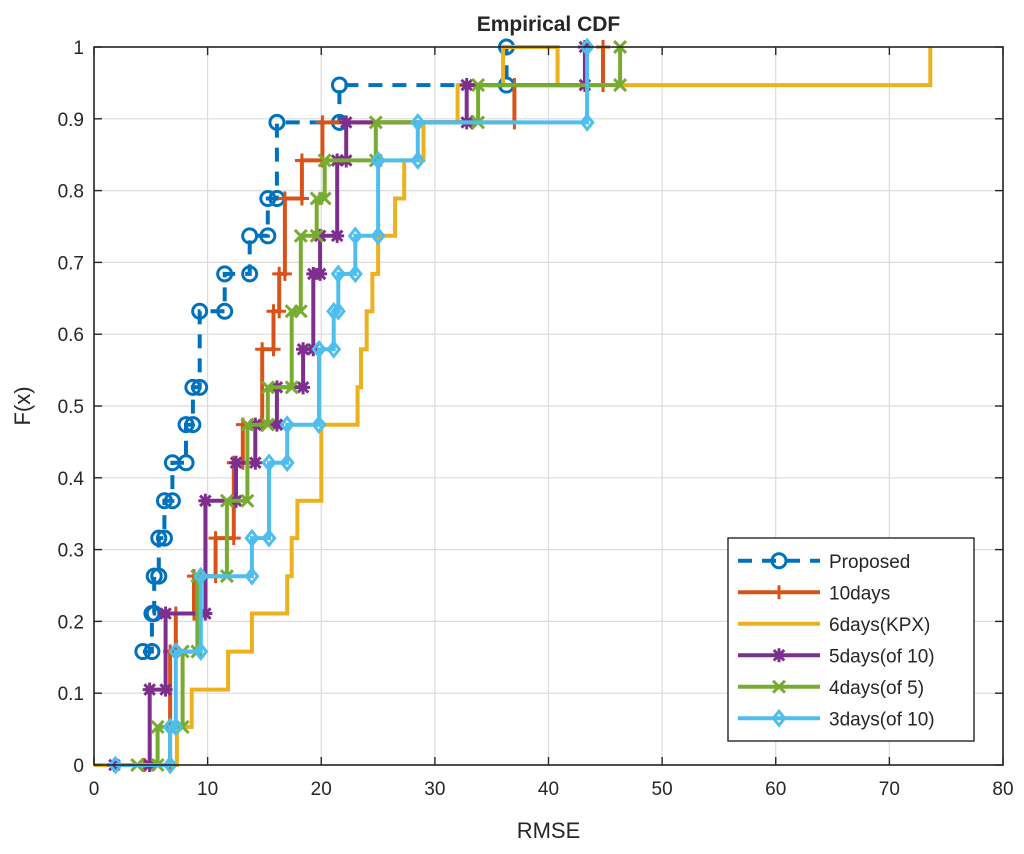 Image resolution: width=1024 pixels, height=854 pixels. Describe the element at coordinates (814, 593) in the screenshot. I see `legend-item: 10days` at that location.